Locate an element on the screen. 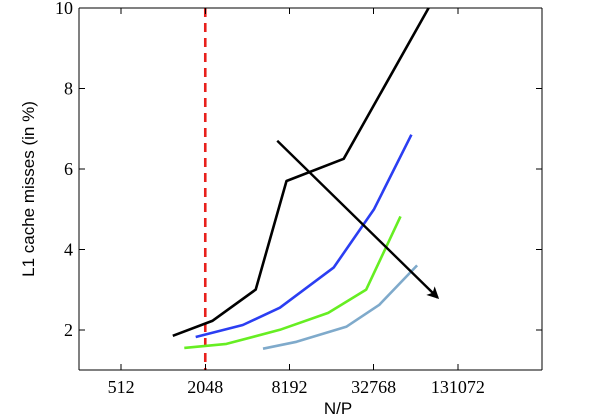 The width and height of the screenshot is (598, 419). y-tick-label: 4 is located at coordinates (68, 249).